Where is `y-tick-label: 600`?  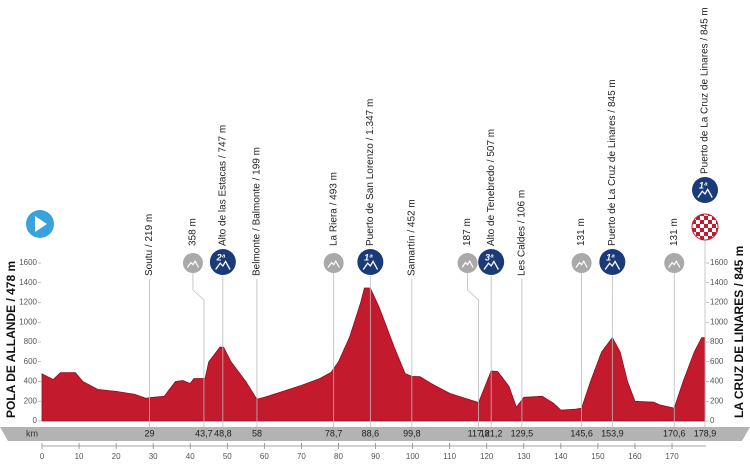
y-tick-label: 600 is located at coordinates (31, 361).